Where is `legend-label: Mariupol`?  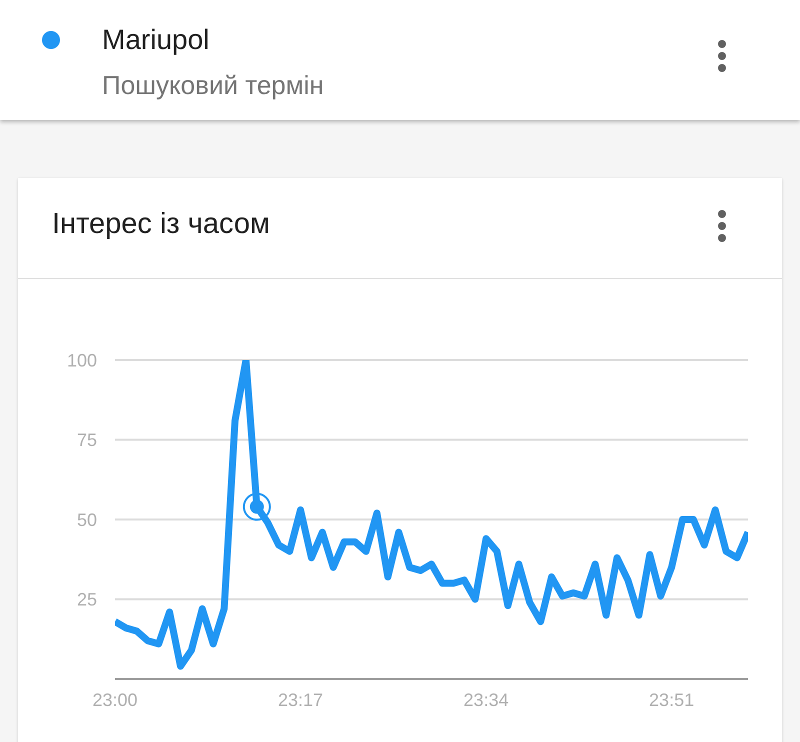
legend-label: Mariupol is located at coordinates (156, 40).